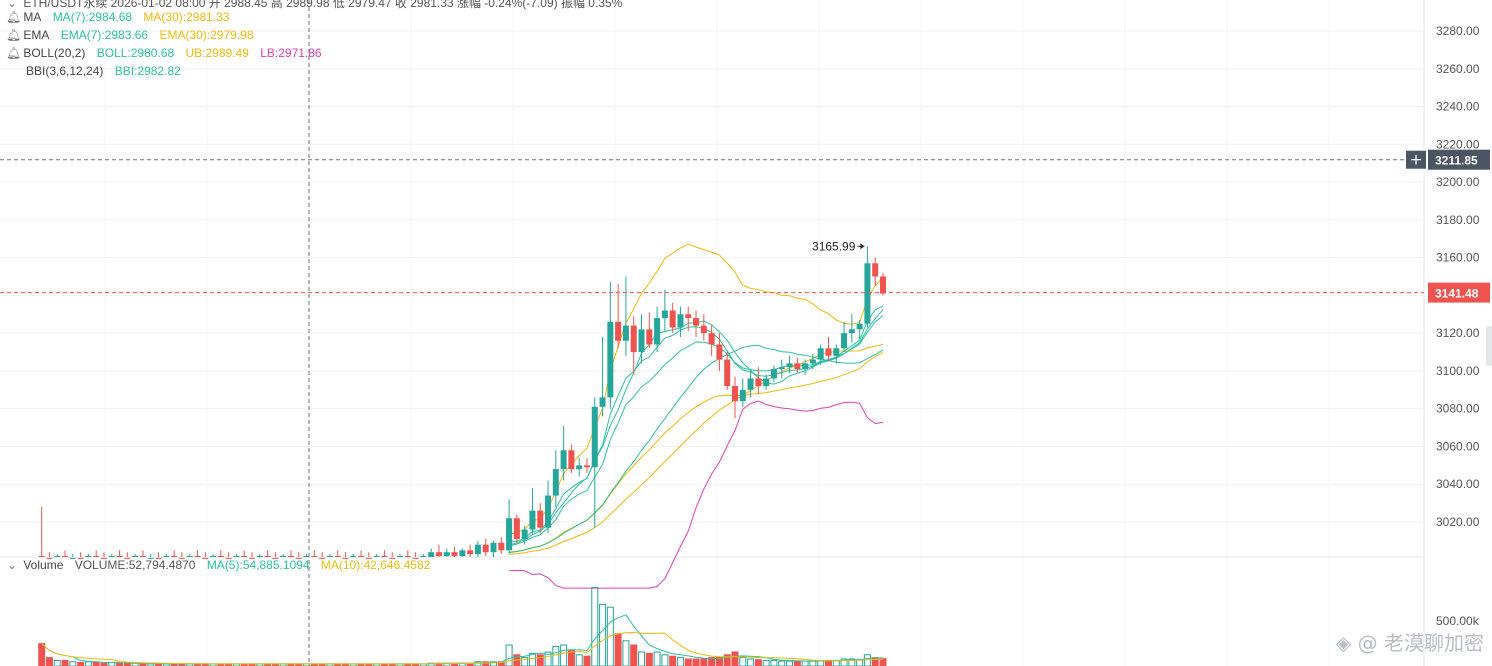 This screenshot has width=1492, height=666. Describe the element at coordinates (32, 17) in the screenshot. I see `ma-name: MA` at that location.